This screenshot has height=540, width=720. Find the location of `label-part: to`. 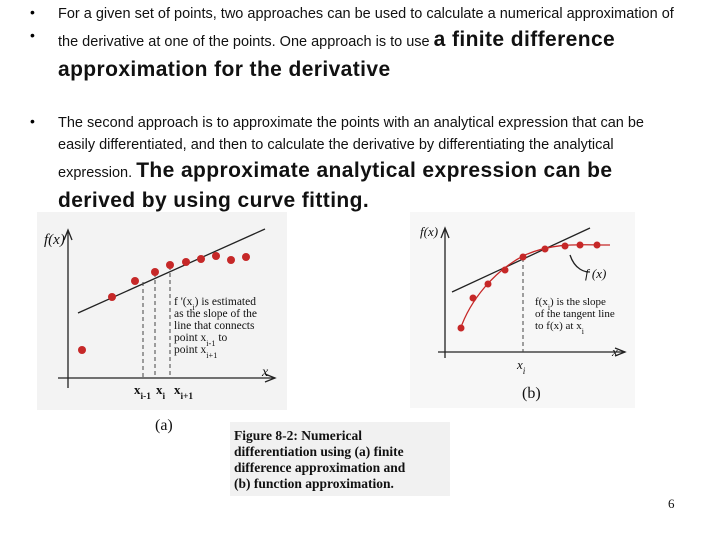

label-part: to is located at coordinates (221, 338).